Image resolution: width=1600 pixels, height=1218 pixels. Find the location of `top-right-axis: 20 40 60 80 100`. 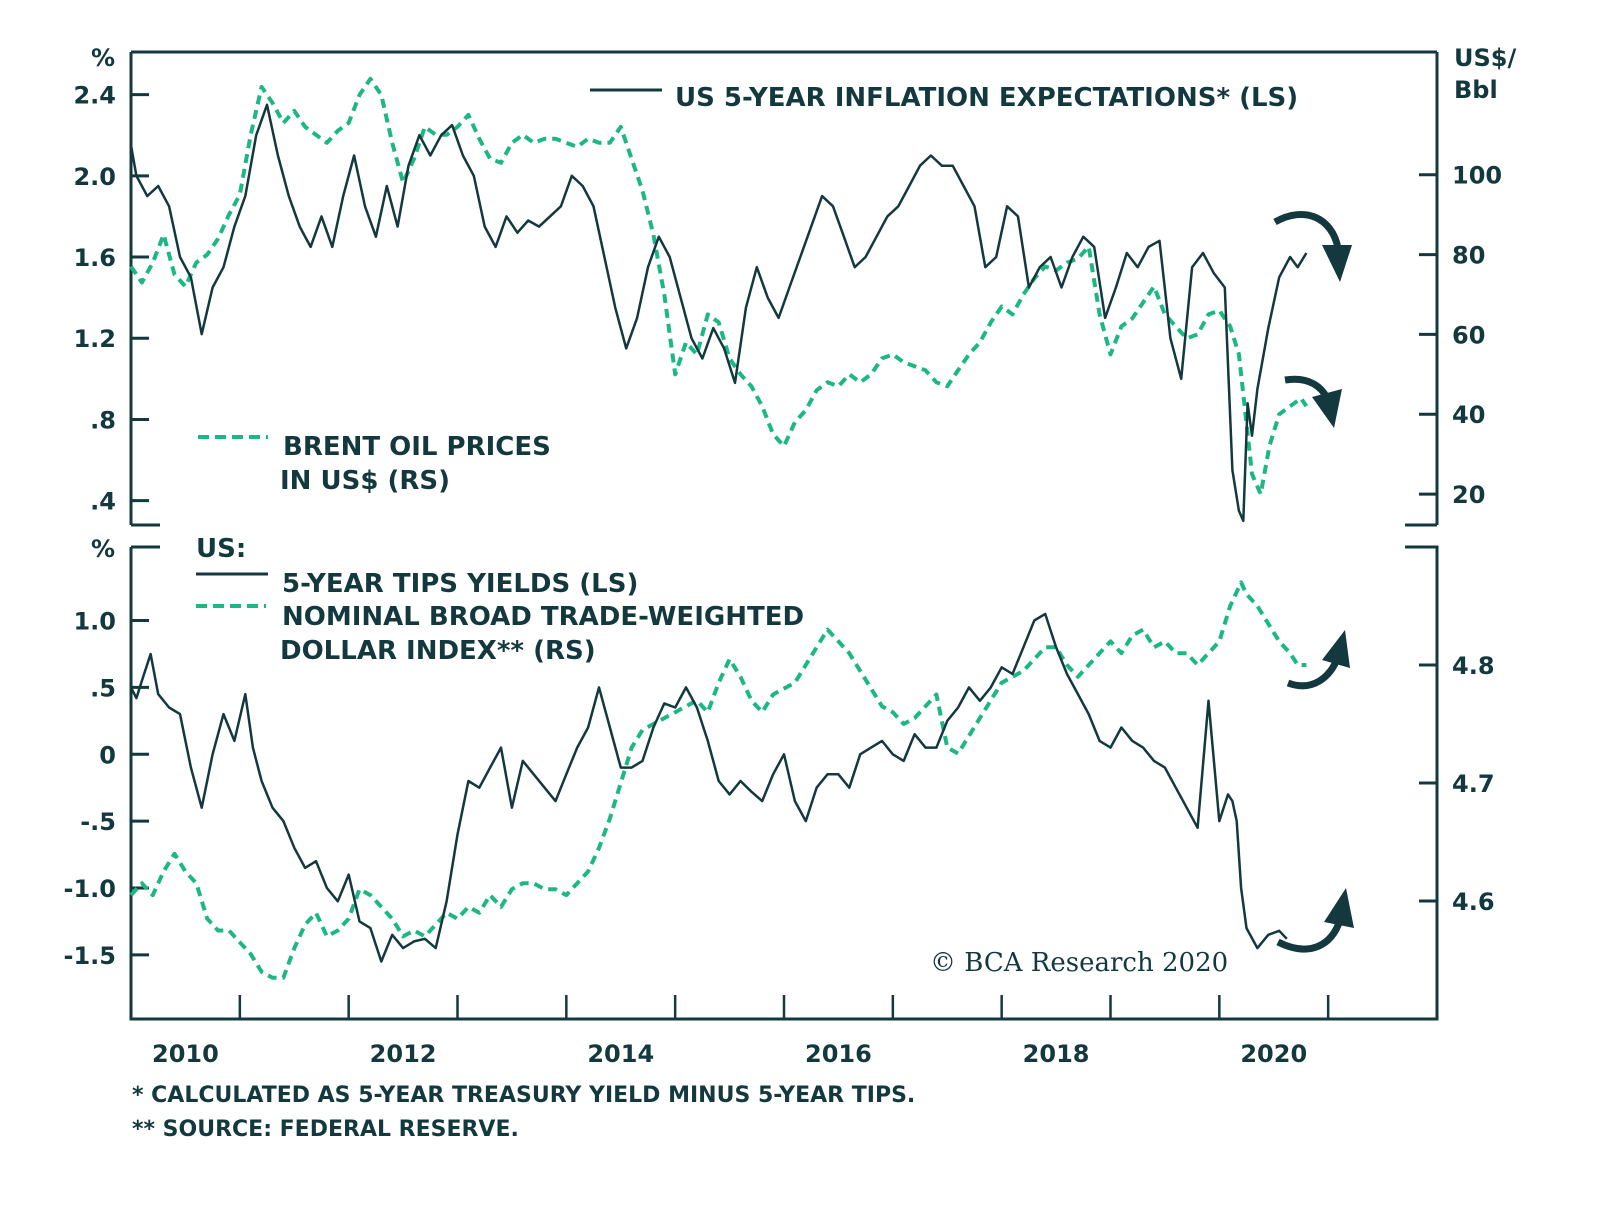

top-right-axis: 20 40 60 80 100 is located at coordinates (1460, 335).